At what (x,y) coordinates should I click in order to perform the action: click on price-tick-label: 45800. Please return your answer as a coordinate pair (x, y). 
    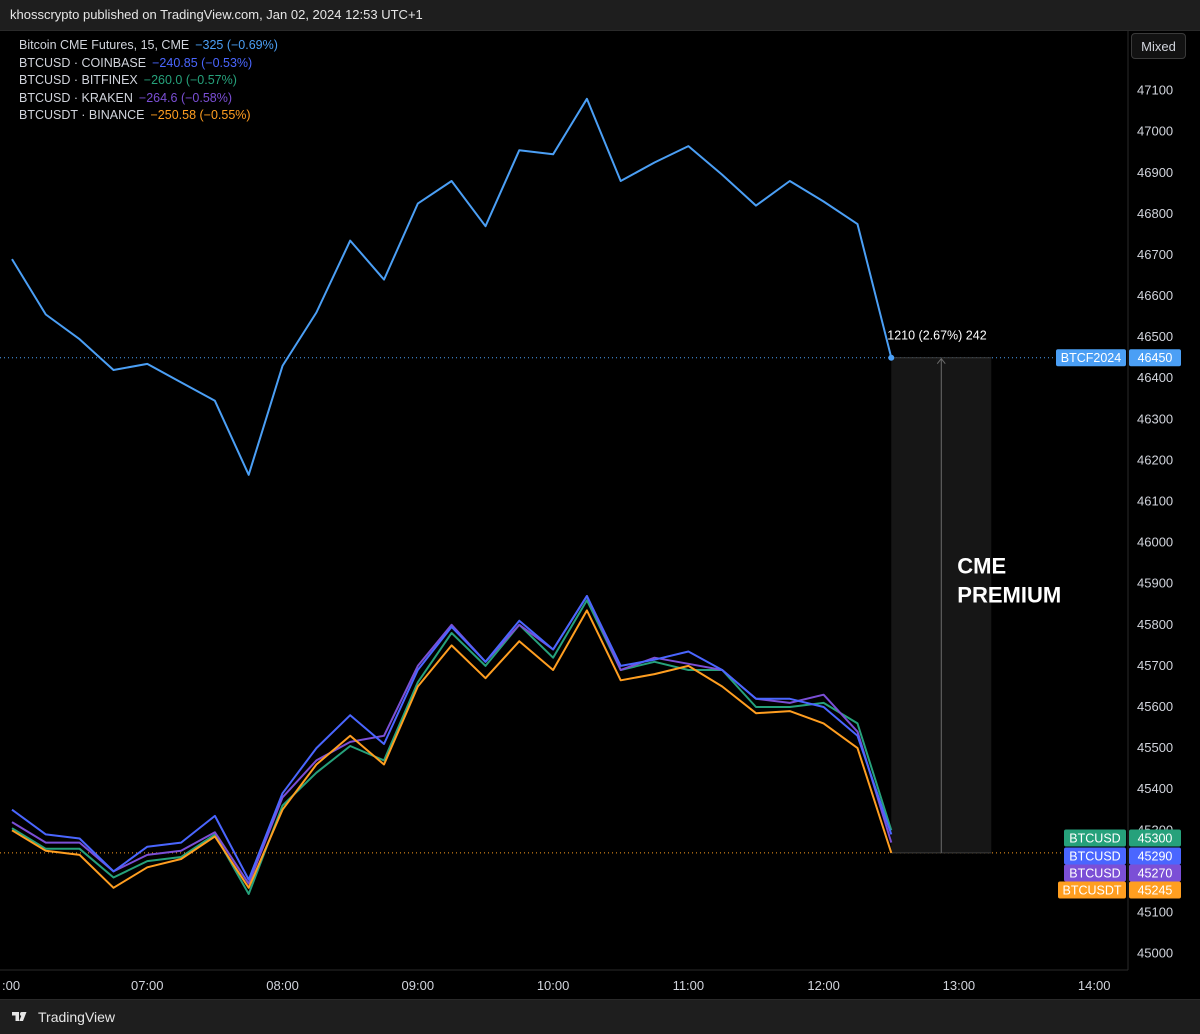
    Looking at the image, I should click on (1155, 624).